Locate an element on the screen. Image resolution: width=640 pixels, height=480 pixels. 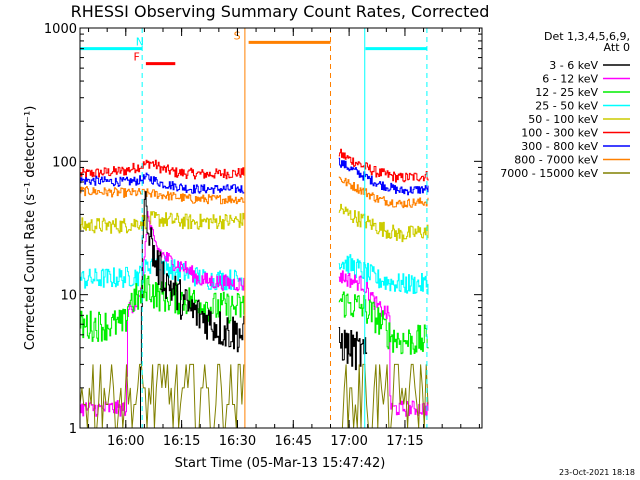
legend-label-6: 300 - 800 keV is located at coordinates (559, 146).